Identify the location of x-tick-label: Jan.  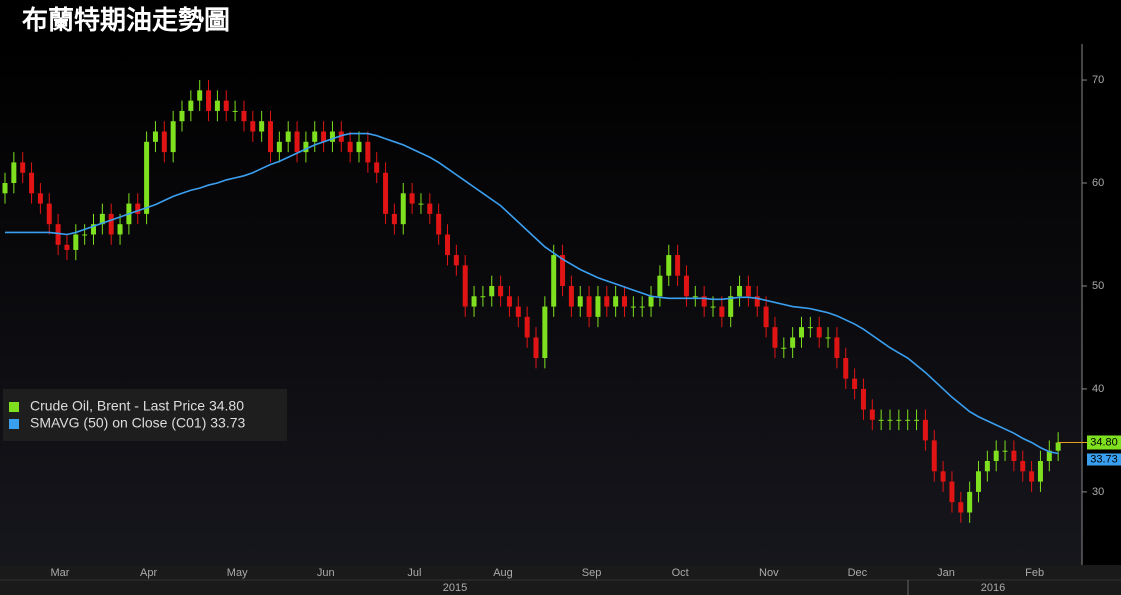
(946, 573).